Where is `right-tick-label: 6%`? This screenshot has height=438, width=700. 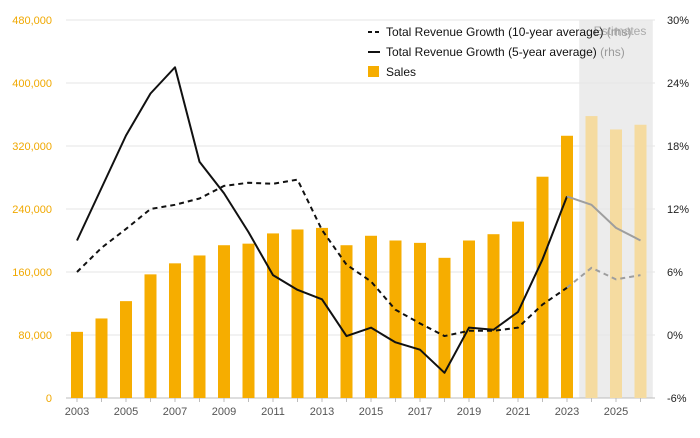 right-tick-label: 6% is located at coordinates (675, 273).